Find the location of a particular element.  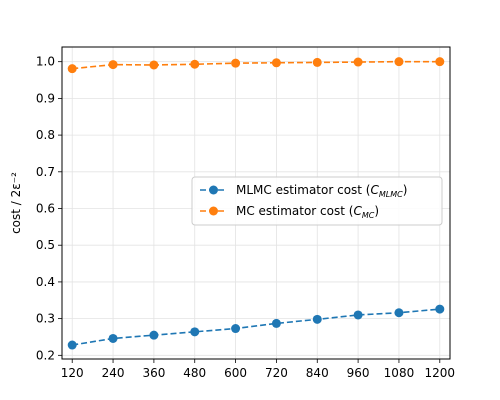

y-tick-label: 0.9 is located at coordinates (45, 98).